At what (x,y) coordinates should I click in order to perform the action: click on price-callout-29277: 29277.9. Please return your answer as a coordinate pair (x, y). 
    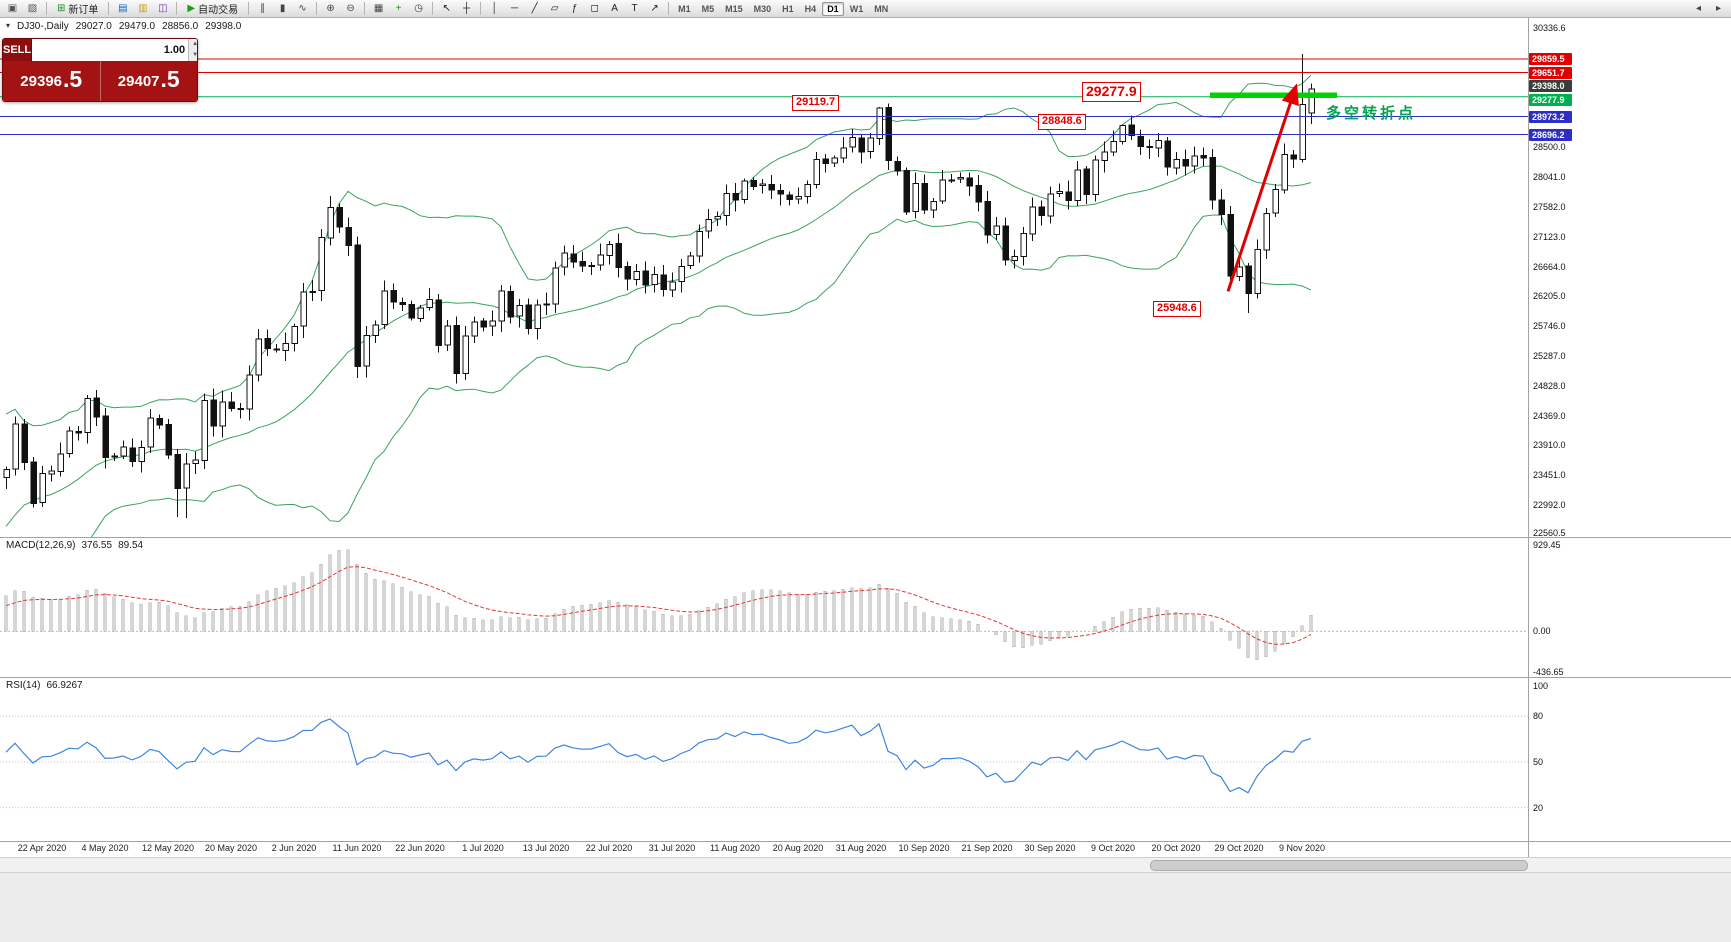
    Looking at the image, I should click on (1111, 92).